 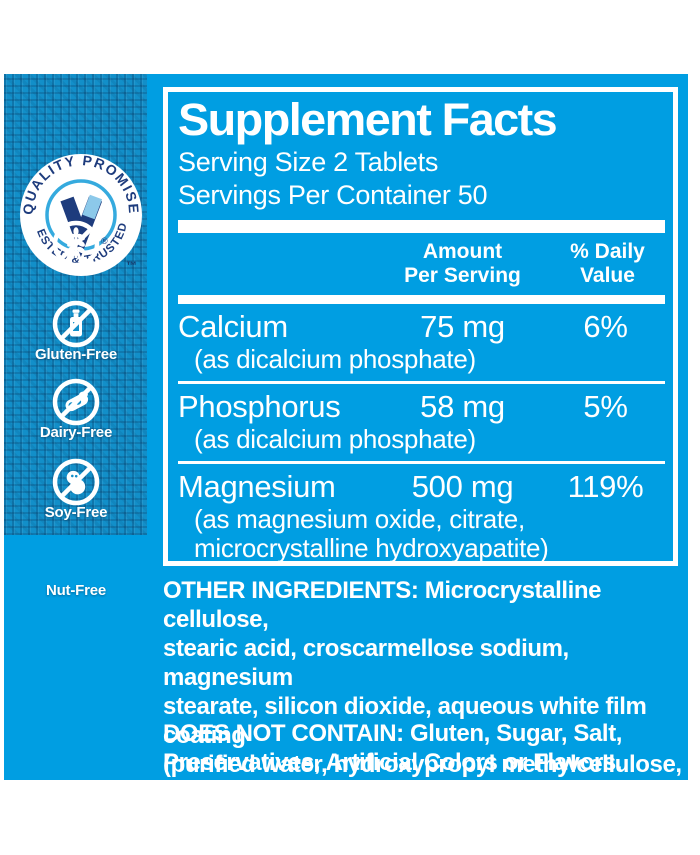 I want to click on milk-bottle-crossed-icon, so click(x=76, y=324).